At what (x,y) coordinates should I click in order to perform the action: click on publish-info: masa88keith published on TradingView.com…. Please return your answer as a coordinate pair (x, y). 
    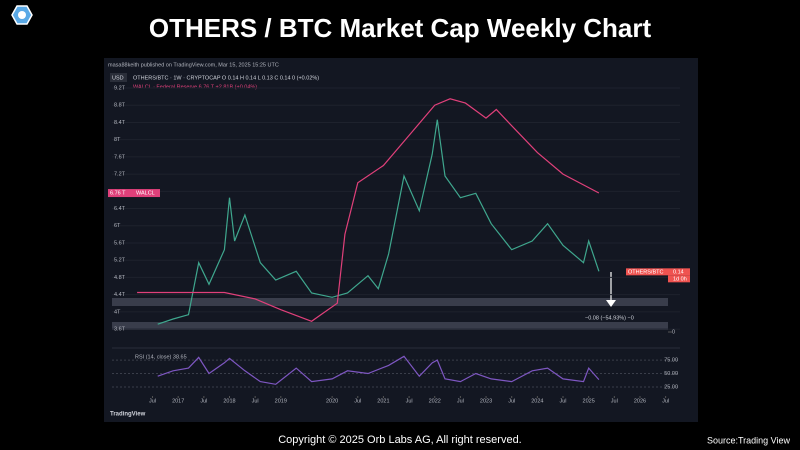
    Looking at the image, I should click on (193, 65).